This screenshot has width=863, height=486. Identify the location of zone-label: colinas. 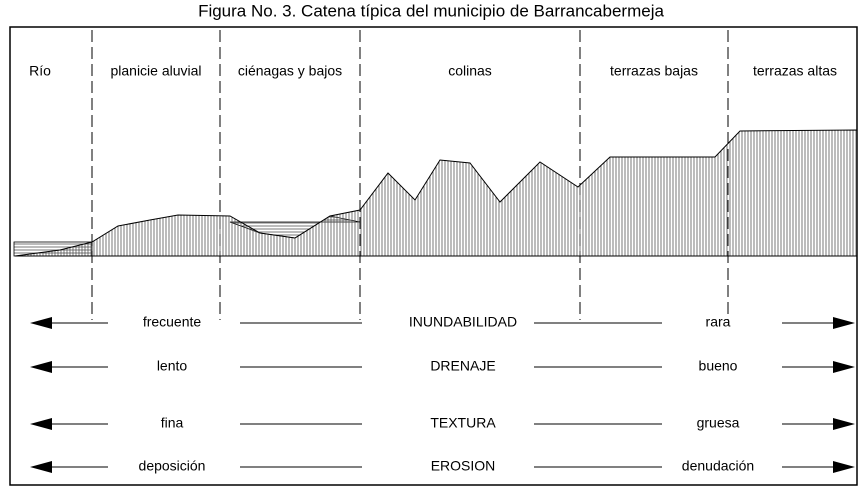
(470, 71).